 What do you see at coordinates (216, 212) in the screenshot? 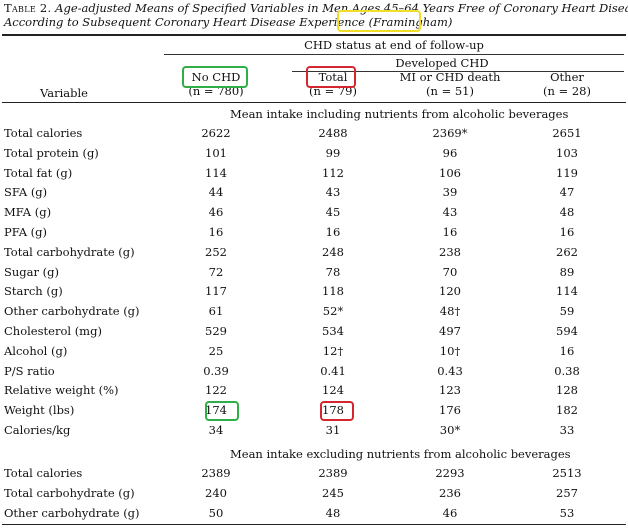
I see `row-value-cell: 46` at bounding box center [216, 212].